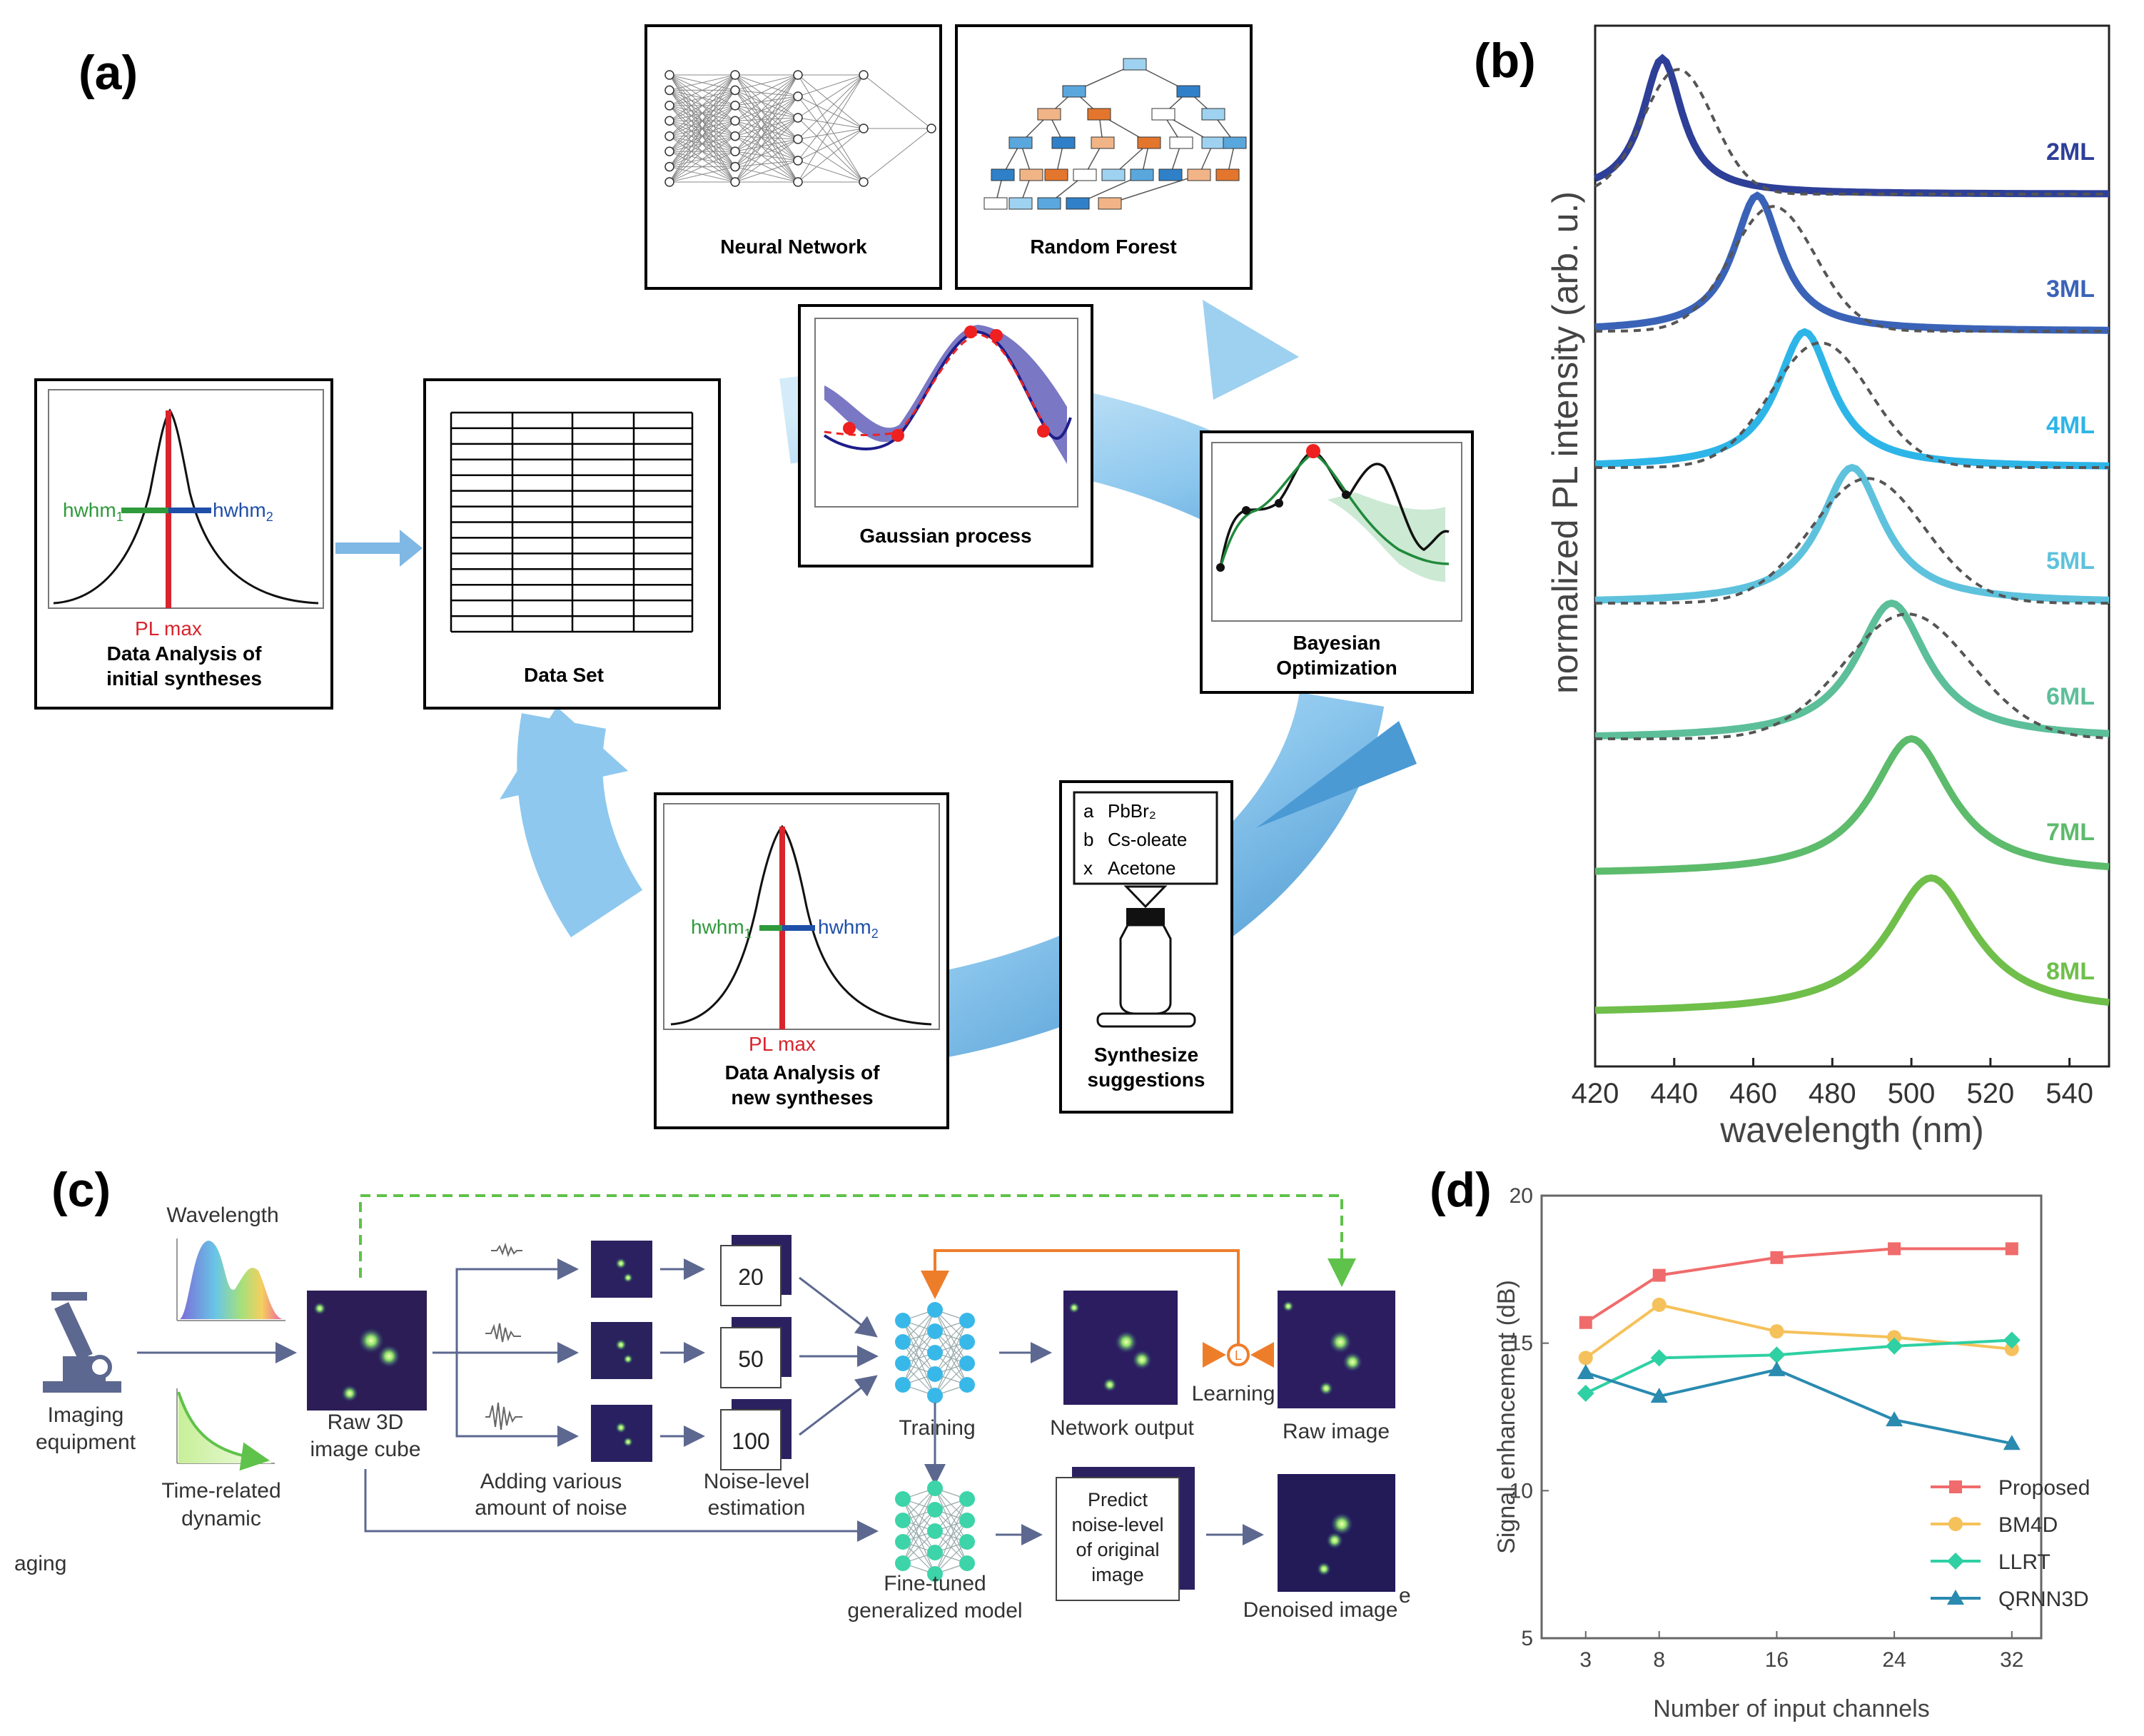 The width and height of the screenshot is (2144, 1736). Describe the element at coordinates (783, 1044) in the screenshot. I see `new-pl-max-label: PL max` at that location.